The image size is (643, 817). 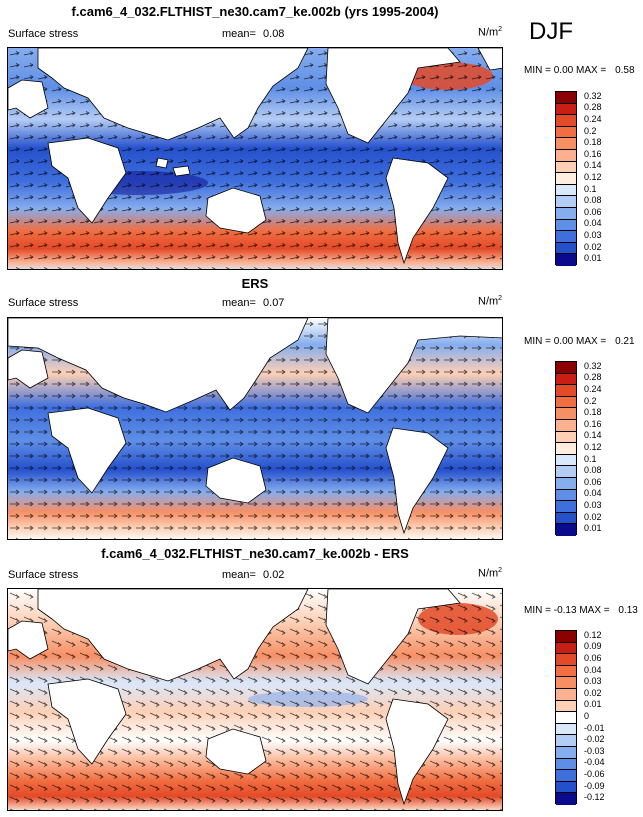 I want to click on panel2-units: N/m2, so click(x=490, y=301).